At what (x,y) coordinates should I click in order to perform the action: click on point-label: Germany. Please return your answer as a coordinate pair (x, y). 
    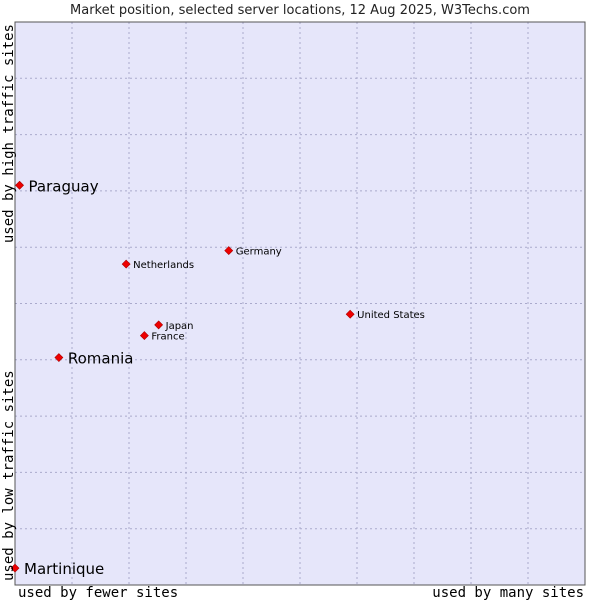
    Looking at the image, I should click on (259, 252).